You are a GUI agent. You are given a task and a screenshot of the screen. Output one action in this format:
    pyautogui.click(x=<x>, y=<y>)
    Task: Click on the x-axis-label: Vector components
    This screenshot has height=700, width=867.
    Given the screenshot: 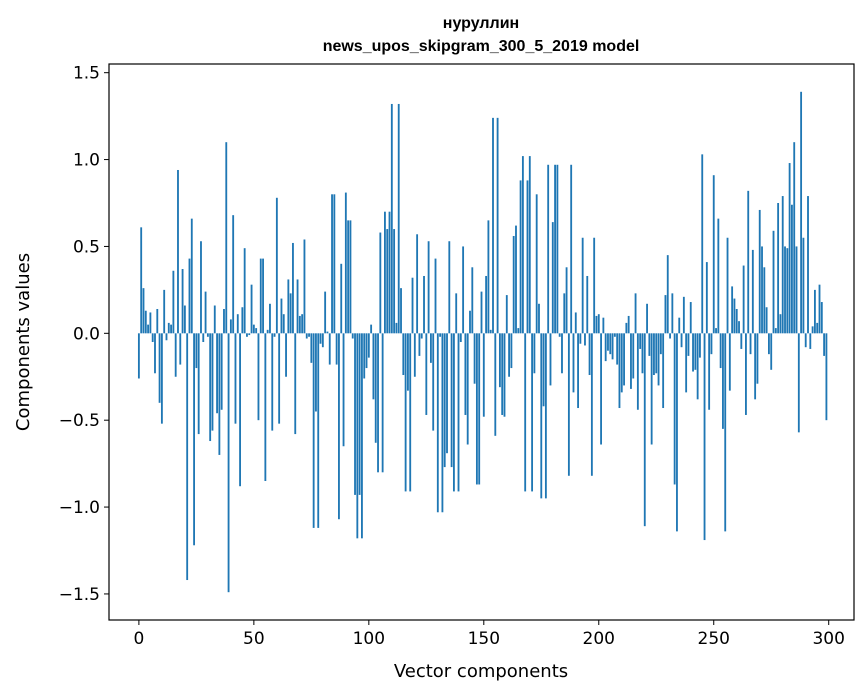 What is the action you would take?
    pyautogui.click(x=481, y=671)
    